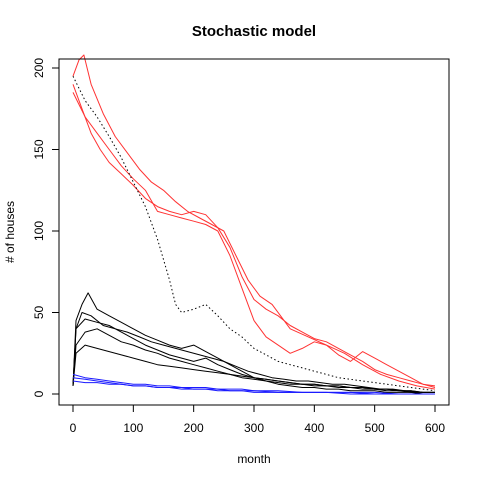 The image size is (480, 480). I want to click on x-tick-label: 200, so click(194, 428).